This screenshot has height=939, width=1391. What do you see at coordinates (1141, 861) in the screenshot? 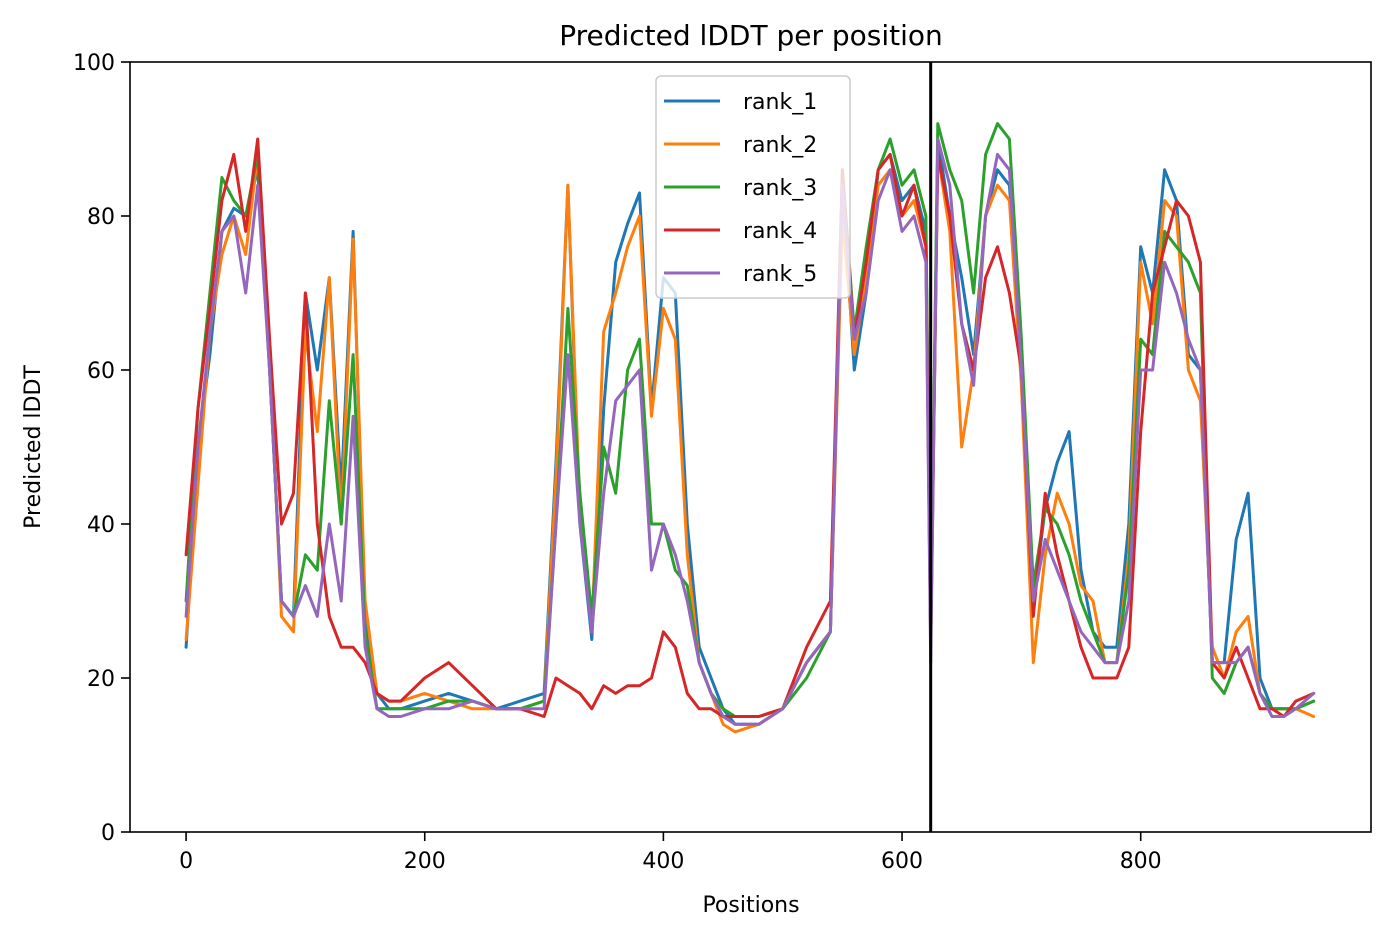
I see `x-tick-label: 800` at bounding box center [1141, 861].